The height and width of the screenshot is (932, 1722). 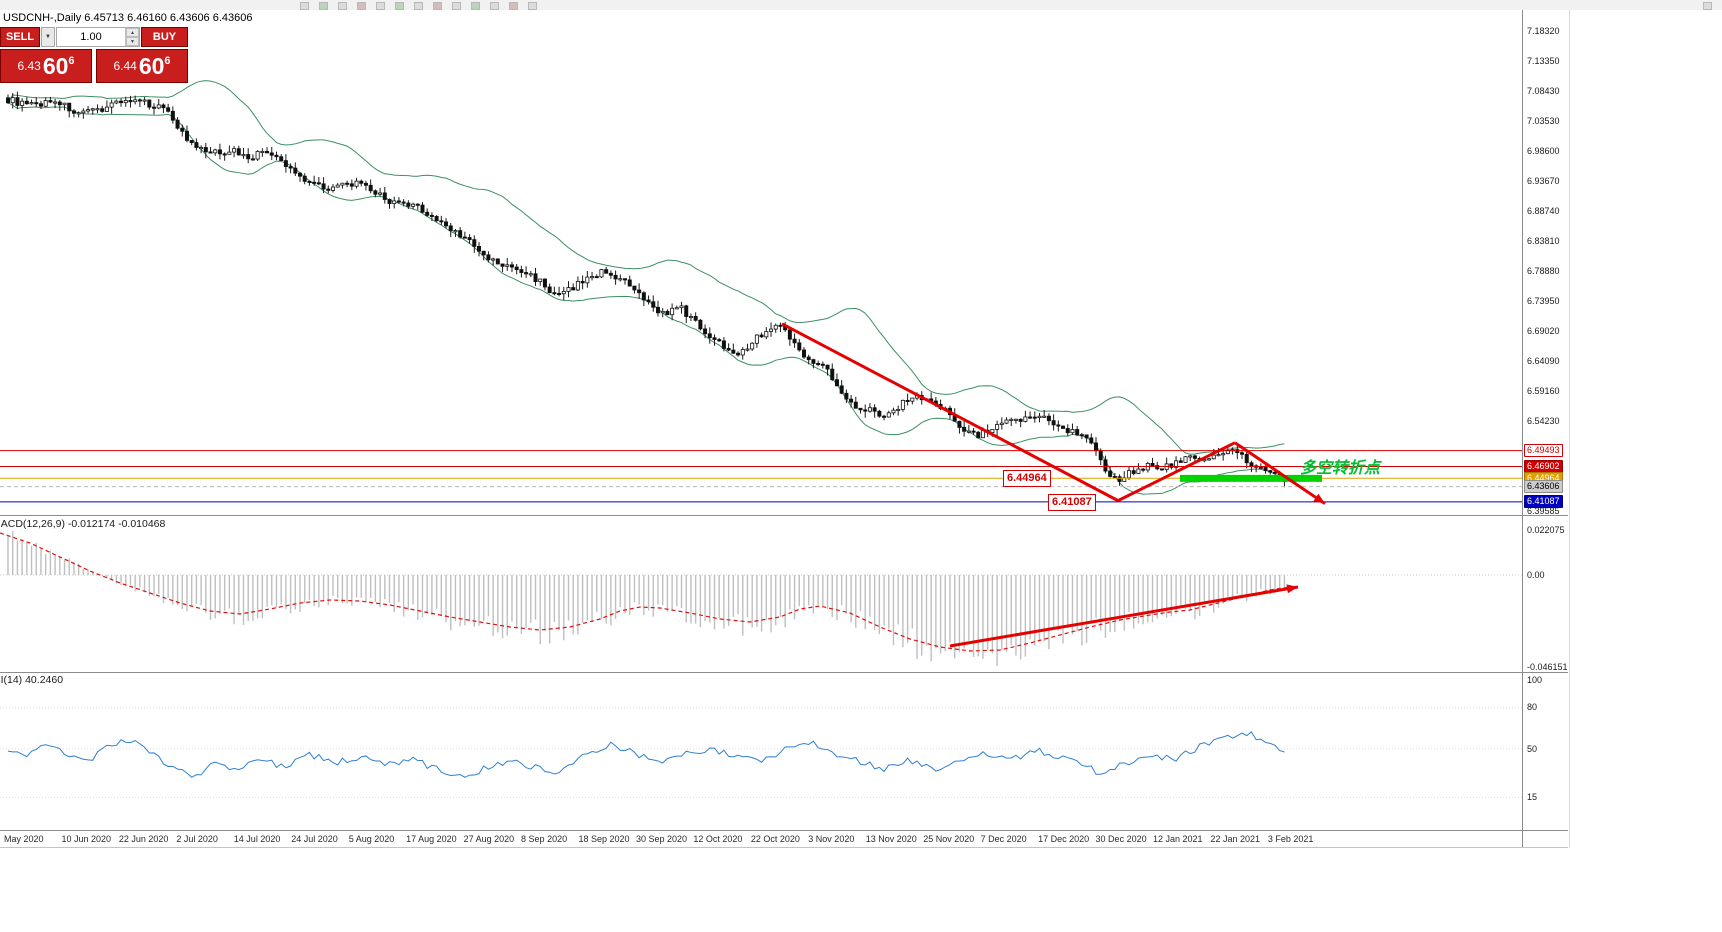 What do you see at coordinates (891, 839) in the screenshot?
I see `time-axis-label: 13 Nov 2020` at bounding box center [891, 839].